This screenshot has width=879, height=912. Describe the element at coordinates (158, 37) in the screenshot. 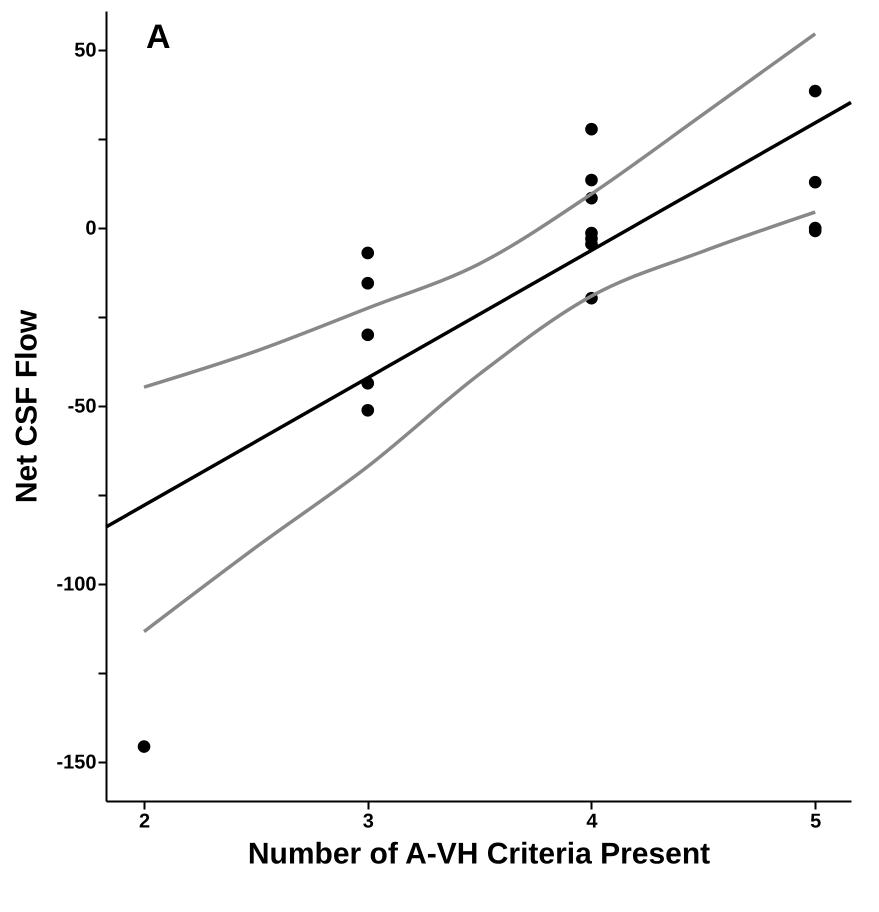

I see `annotation: A` at that location.